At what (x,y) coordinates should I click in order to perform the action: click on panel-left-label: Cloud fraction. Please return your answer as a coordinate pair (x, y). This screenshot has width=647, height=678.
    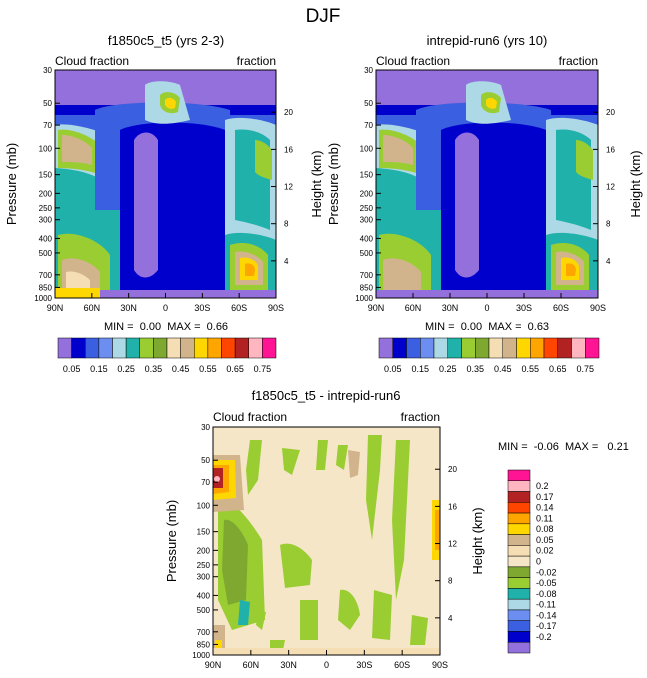
    Looking at the image, I should click on (92, 61).